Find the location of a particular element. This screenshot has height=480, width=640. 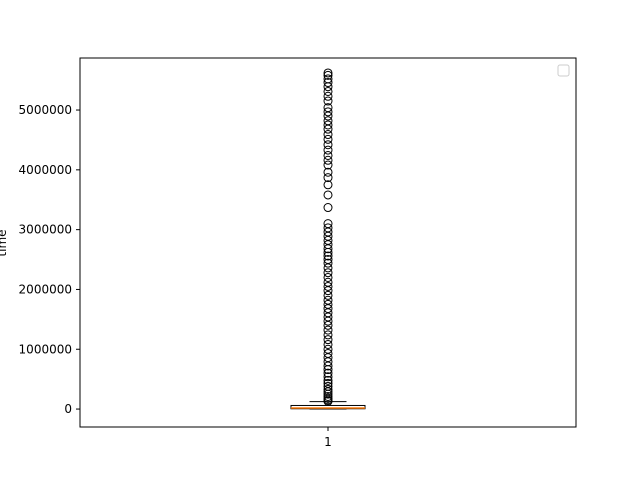

y-tick-label: 3000000 is located at coordinates (45, 230).